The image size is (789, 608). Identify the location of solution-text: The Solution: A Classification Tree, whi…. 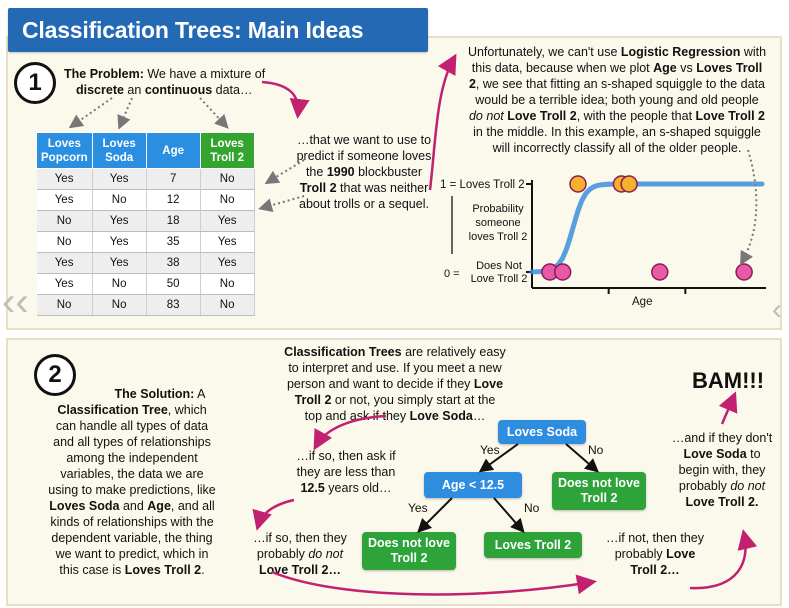
(132, 482).